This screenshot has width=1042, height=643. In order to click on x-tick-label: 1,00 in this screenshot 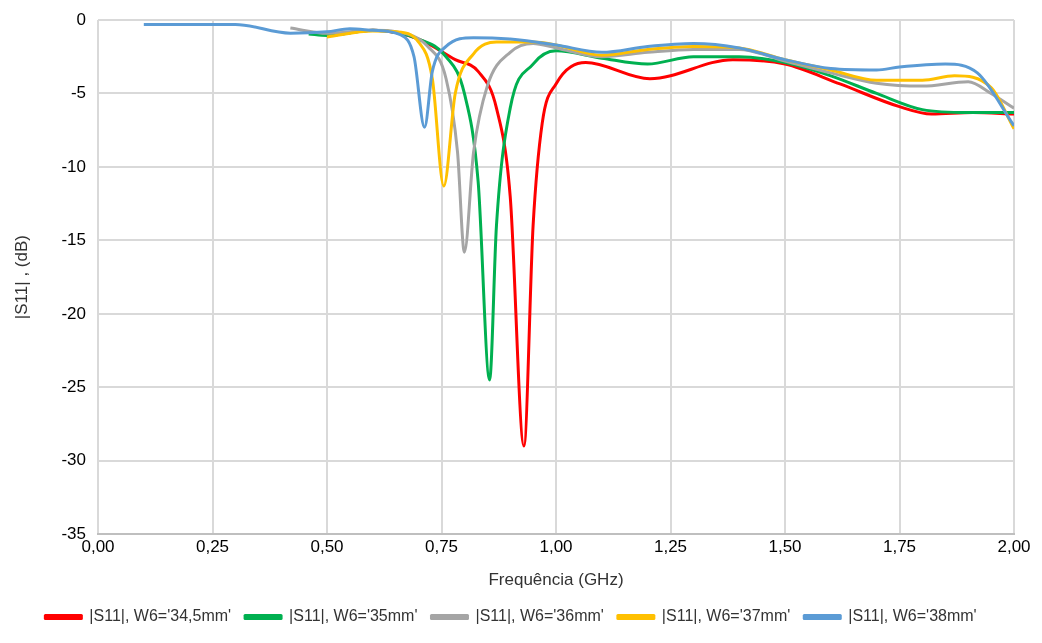, I will do `click(556, 547)`.